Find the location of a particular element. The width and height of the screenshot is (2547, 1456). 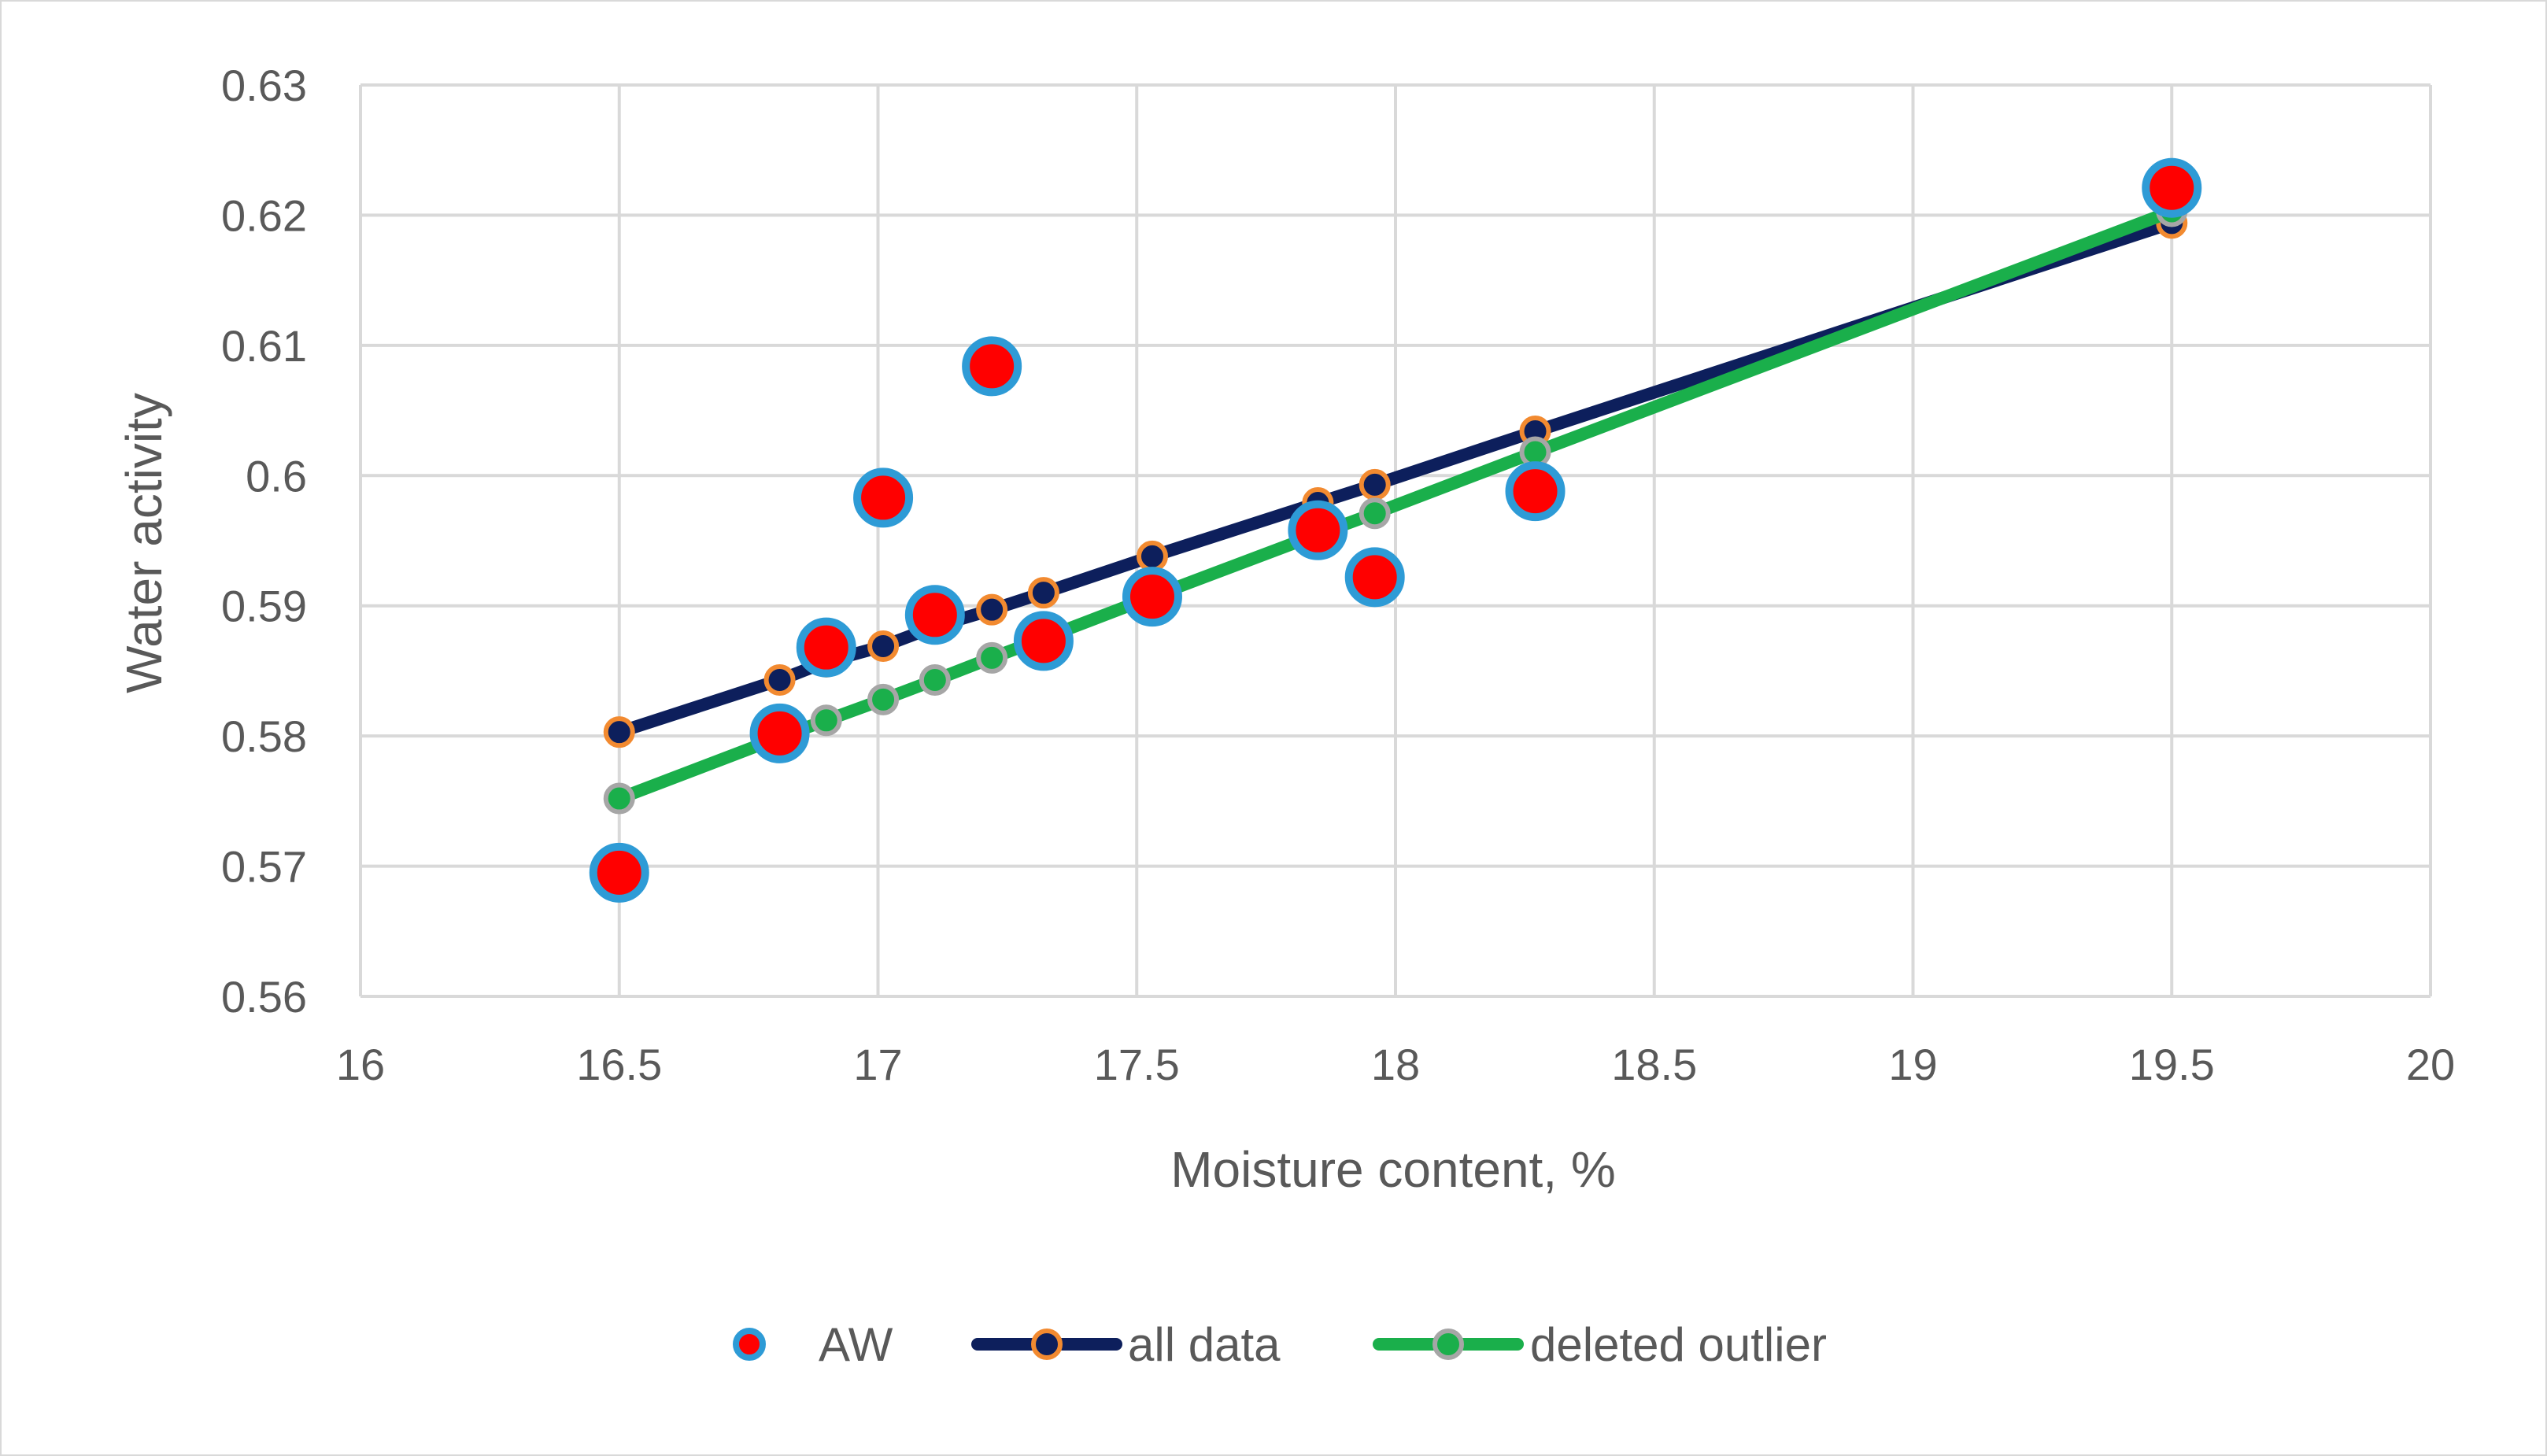

y-tick-label: 0.63 is located at coordinates (264, 85).